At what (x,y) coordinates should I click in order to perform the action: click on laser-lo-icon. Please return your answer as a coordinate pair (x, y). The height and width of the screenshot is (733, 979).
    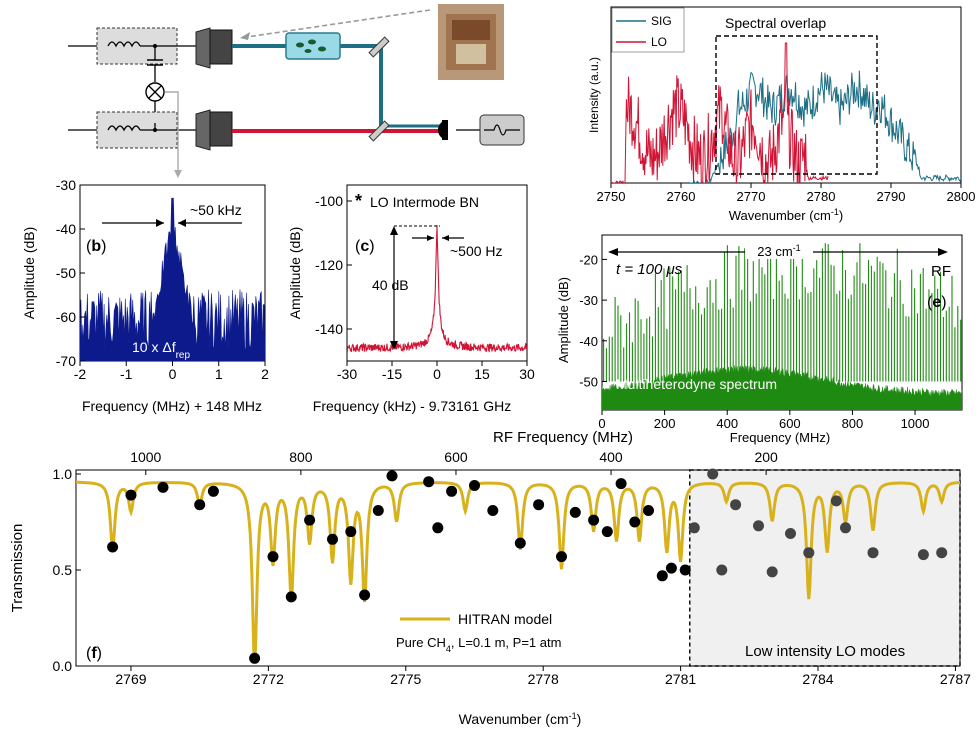
    Looking at the image, I should click on (203, 130).